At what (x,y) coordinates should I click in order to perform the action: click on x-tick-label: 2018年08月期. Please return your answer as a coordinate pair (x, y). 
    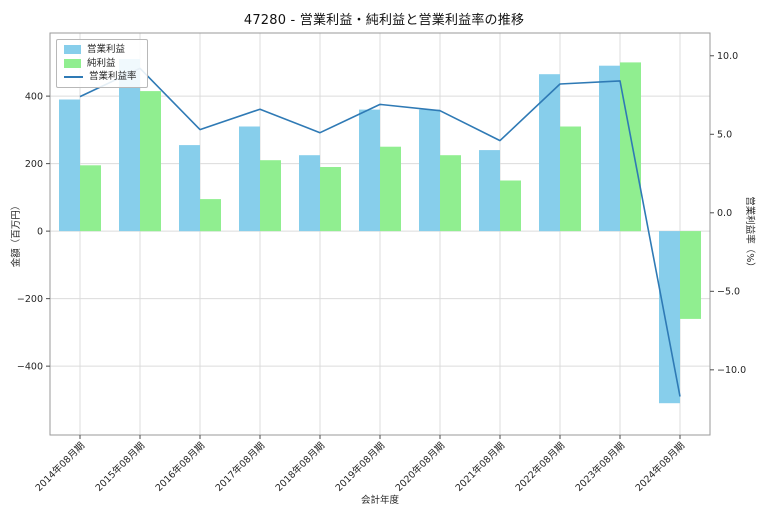
    Looking at the image, I should click on (300, 467).